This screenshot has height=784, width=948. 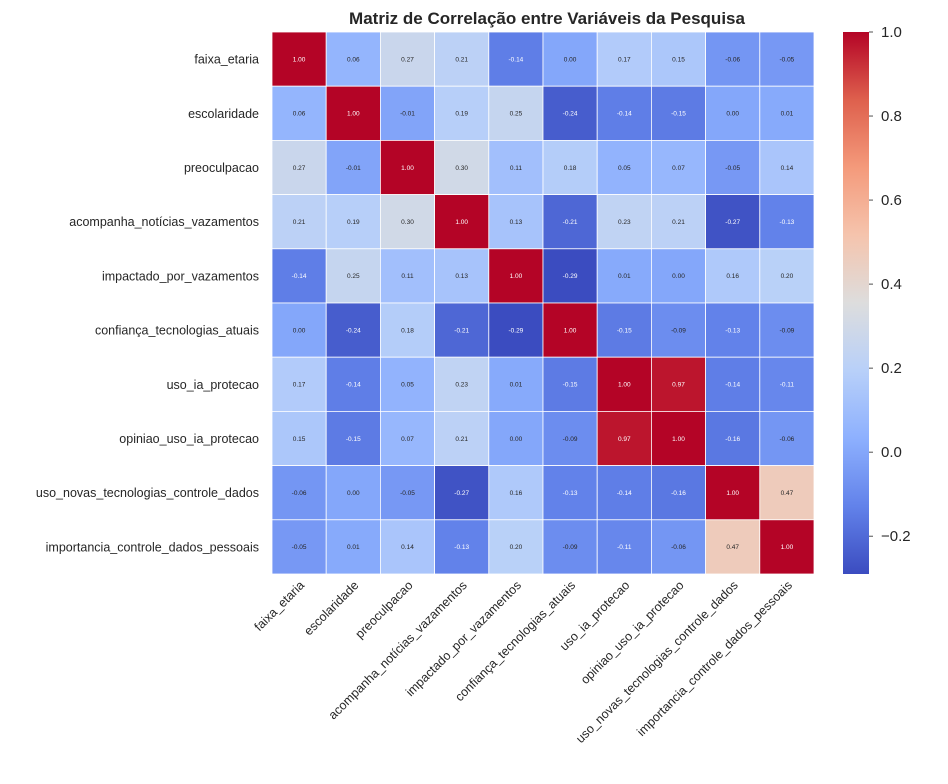 What do you see at coordinates (891, 452) in the screenshot?
I see `colorbar-tick-label: 0.0` at bounding box center [891, 452].